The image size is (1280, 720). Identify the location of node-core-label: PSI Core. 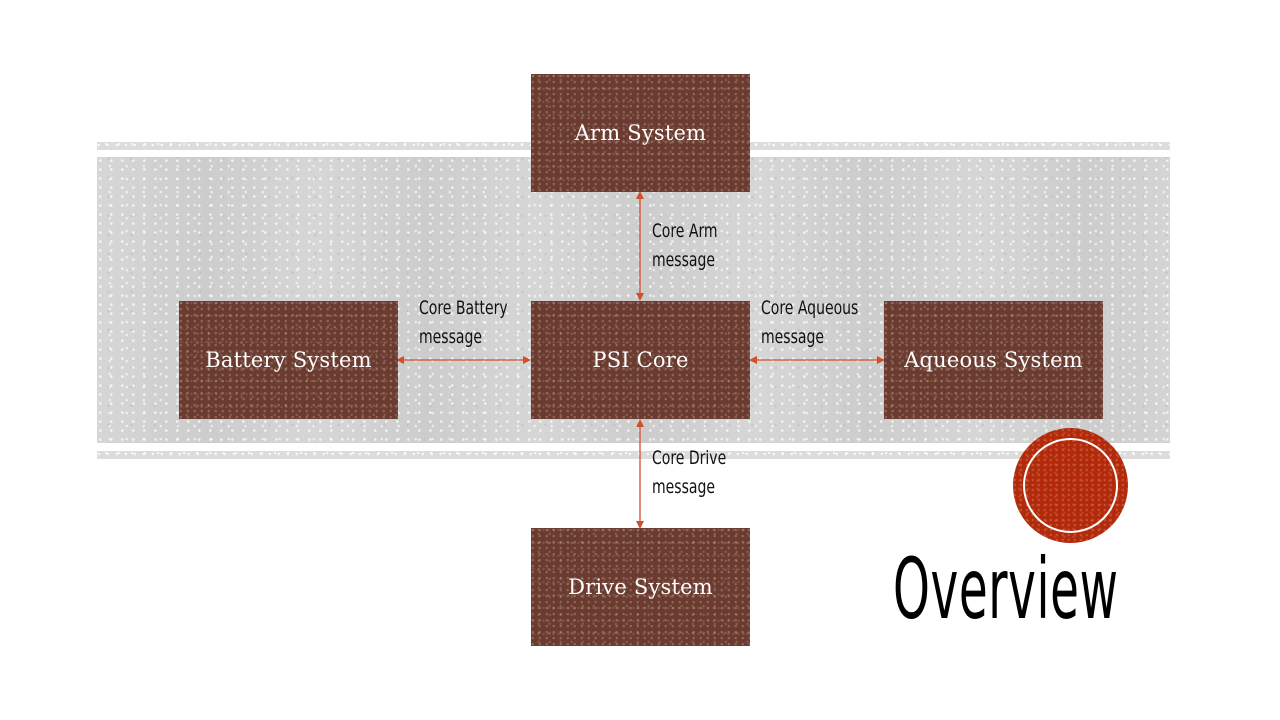
(640, 360).